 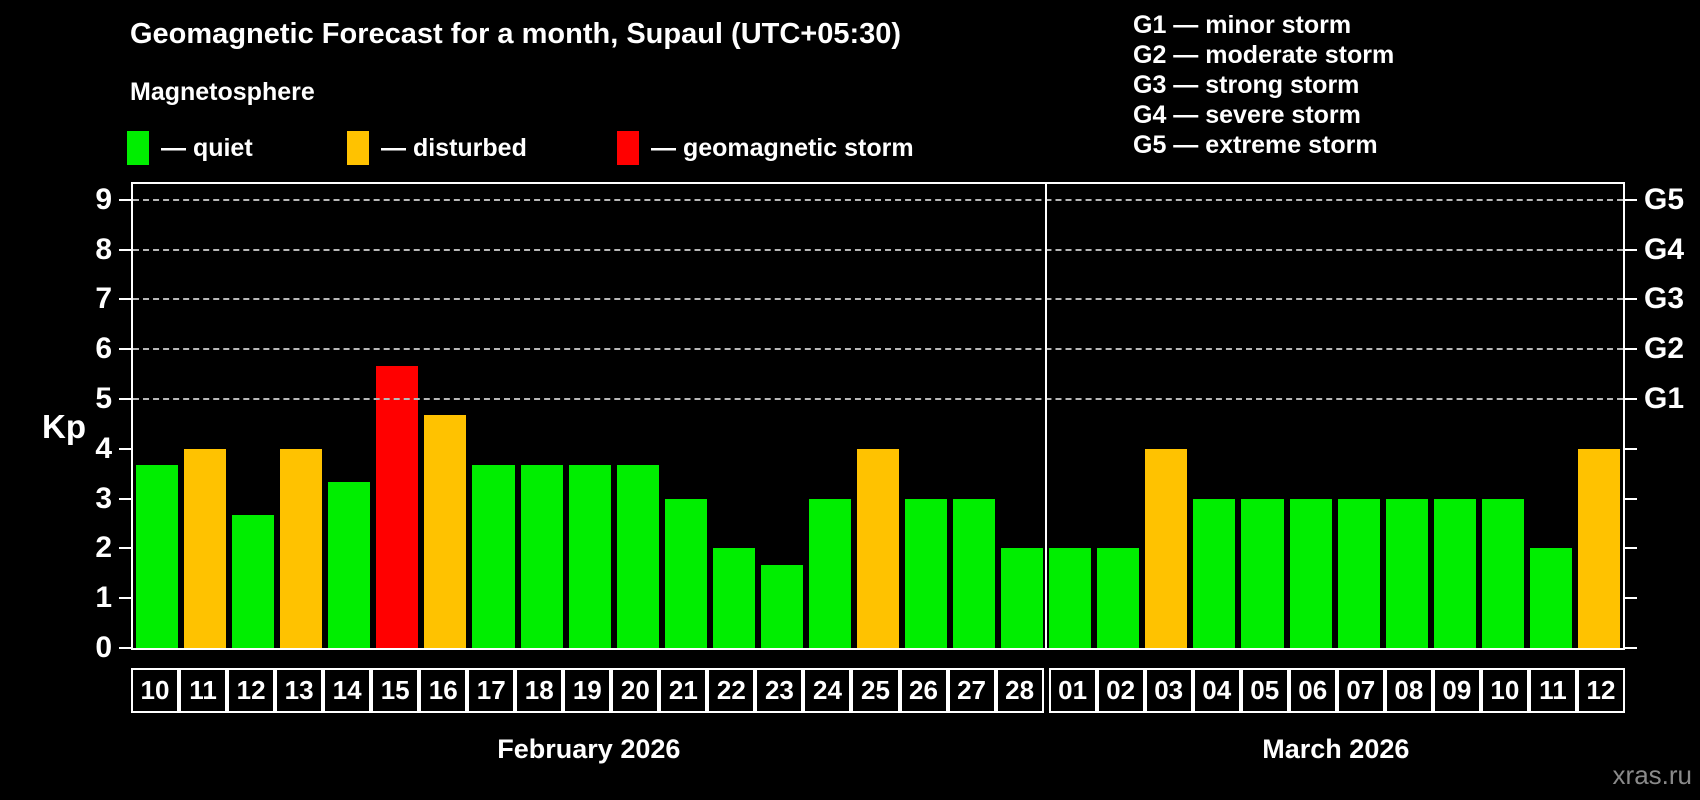 What do you see at coordinates (782, 147) in the screenshot?
I see `legend-item-label: — geomagnetic storm` at bounding box center [782, 147].